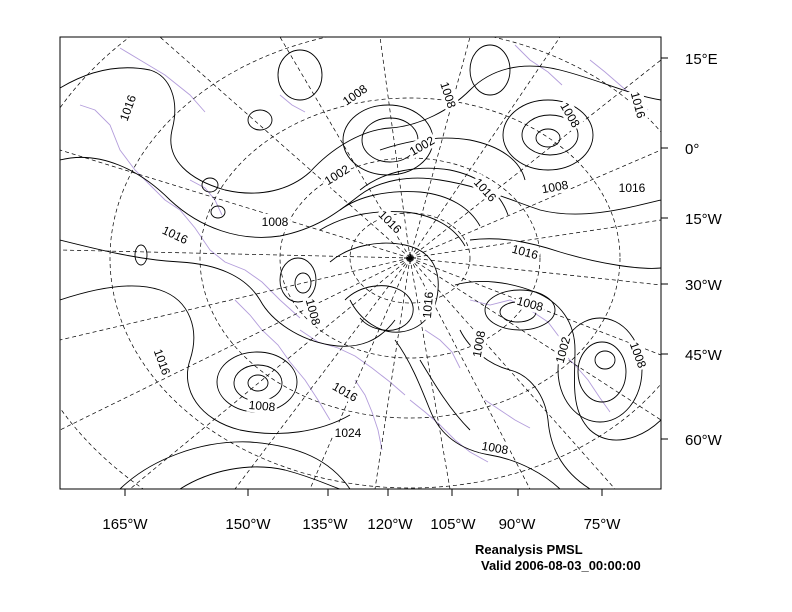 Image resolution: width=792 pixels, height=612 pixels. Describe the element at coordinates (361, 511) in the screenshot. I see `bottom-axis: 165°W 150°W 135°W 120°W 105°W 90°W 75°W` at that location.